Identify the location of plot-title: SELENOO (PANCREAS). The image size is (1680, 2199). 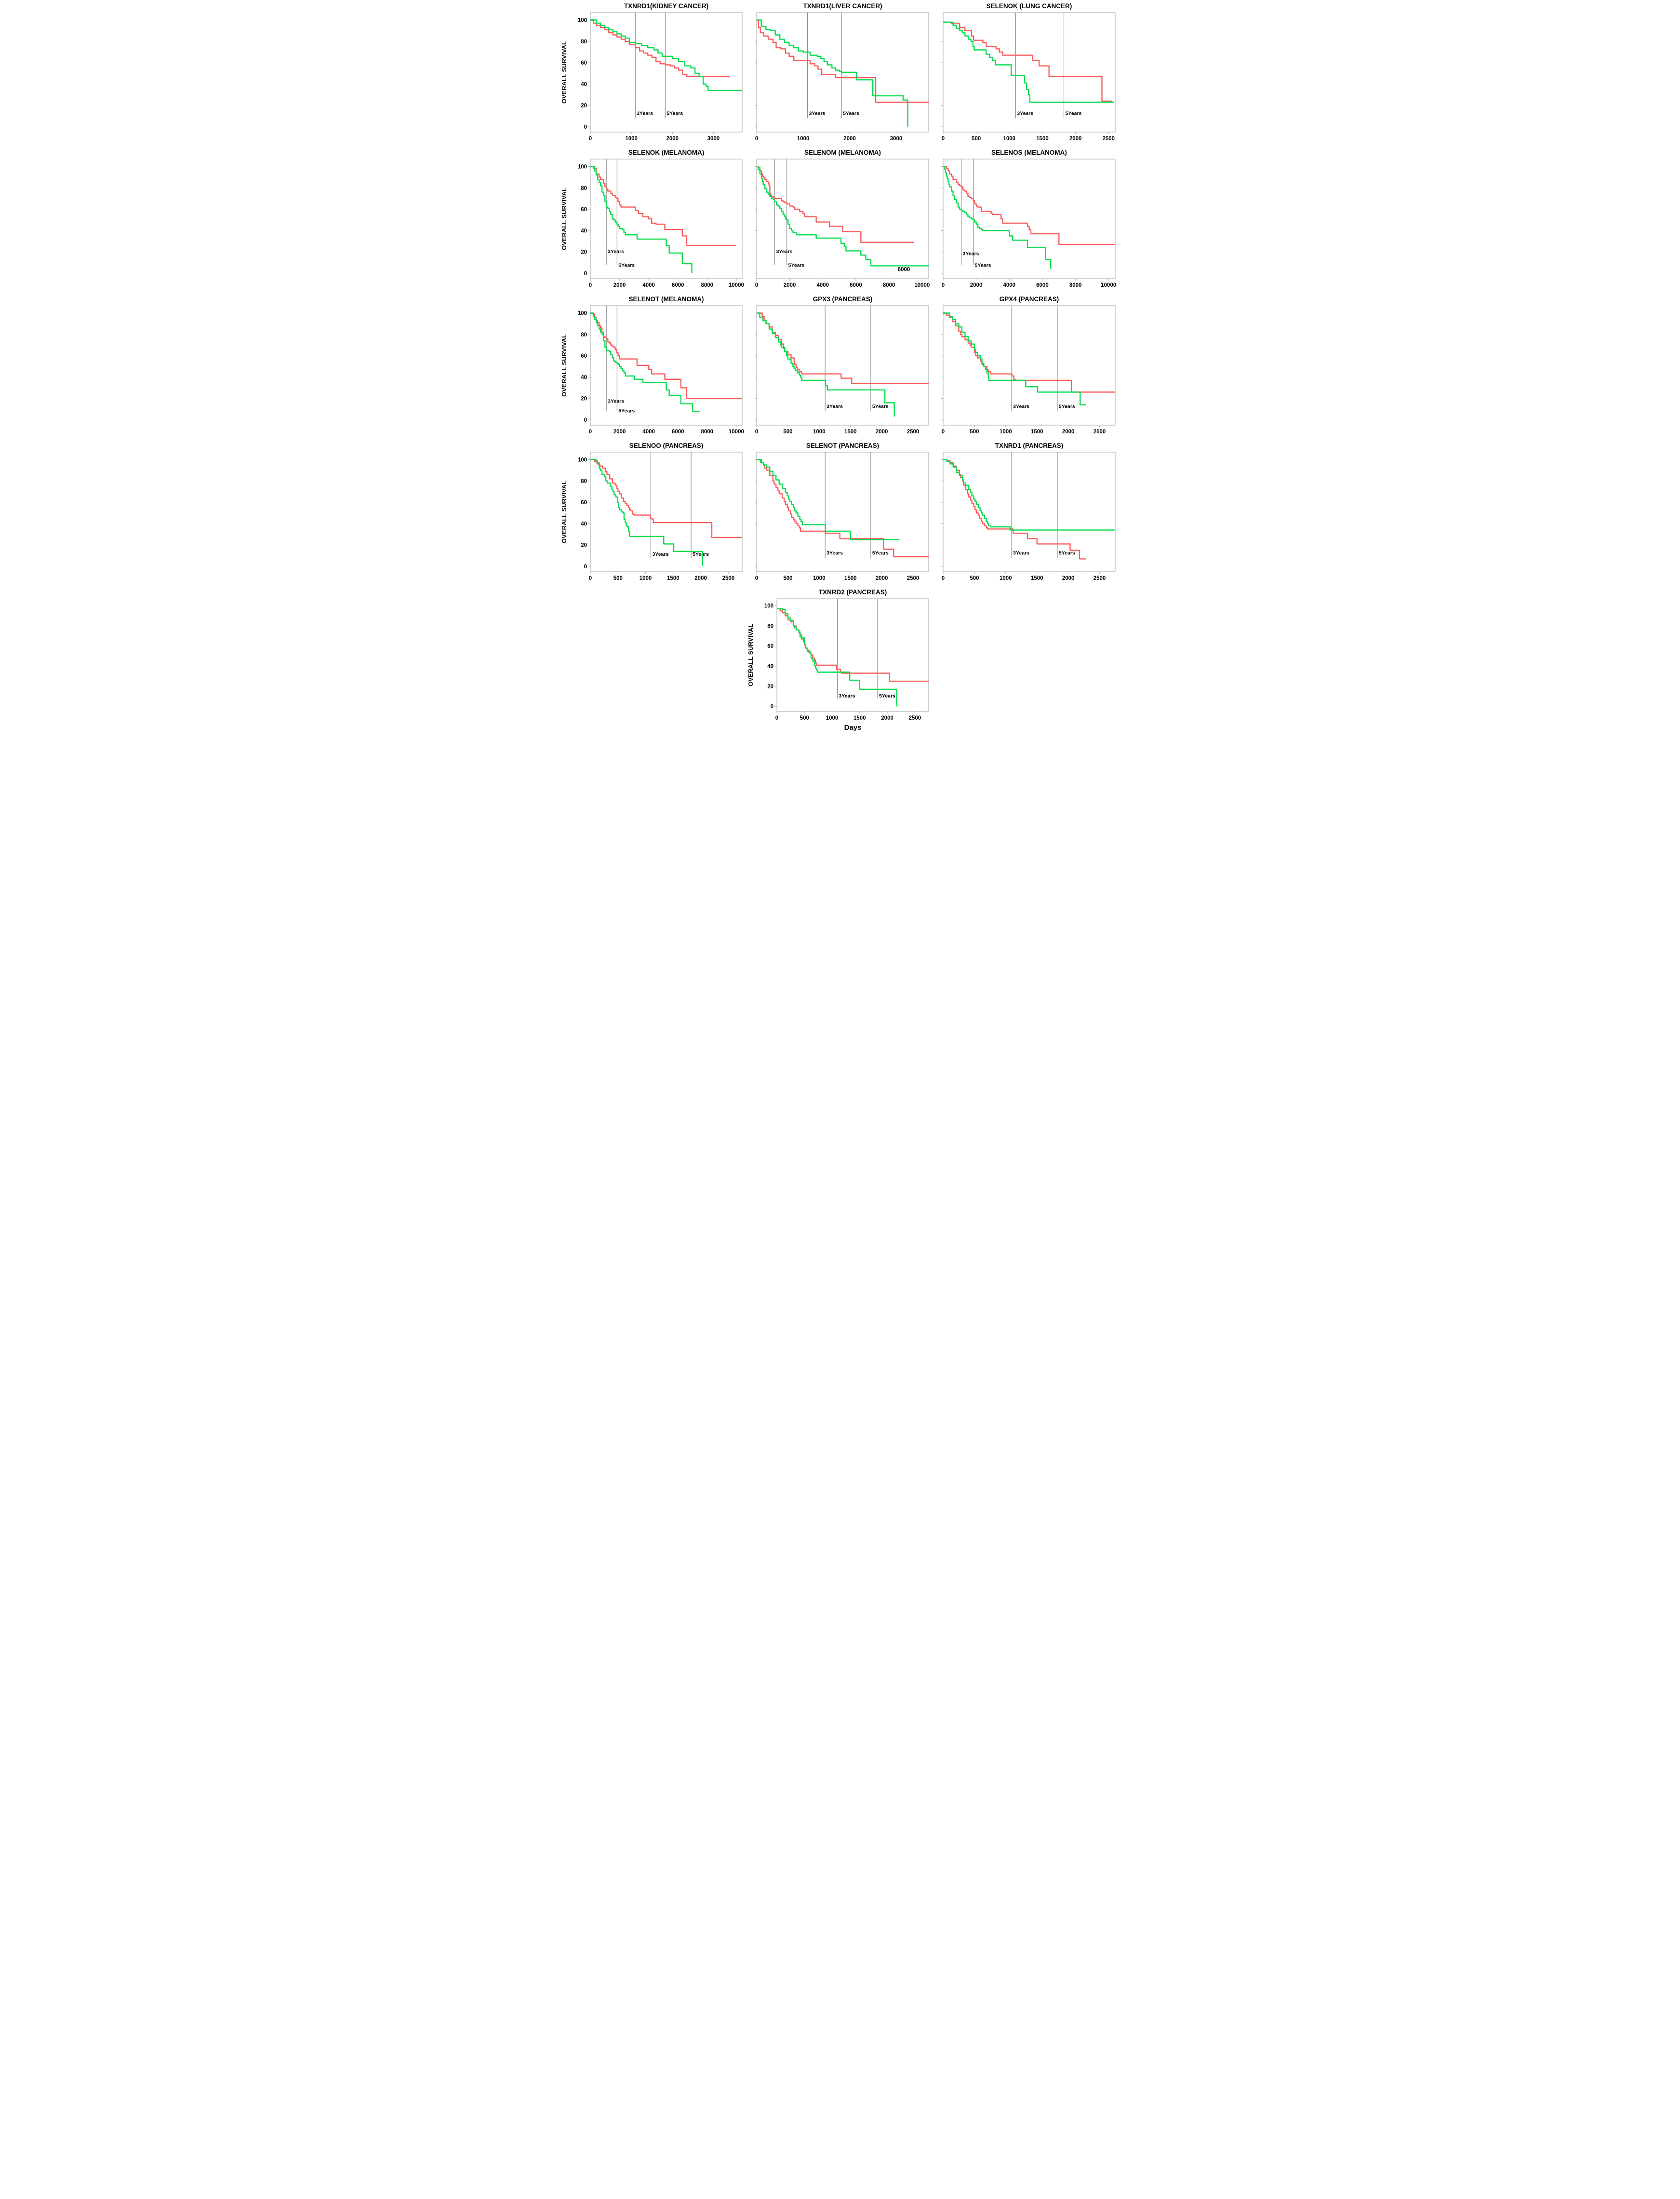
(666, 445).